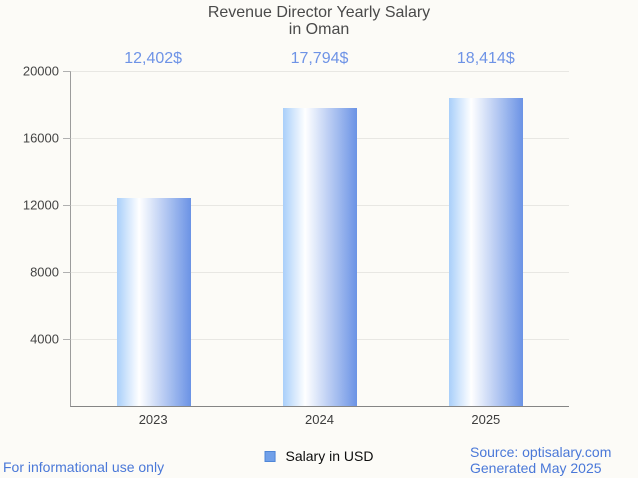 The image size is (638, 478). I want to click on x-axis-label-2025: 2025, so click(486, 419).